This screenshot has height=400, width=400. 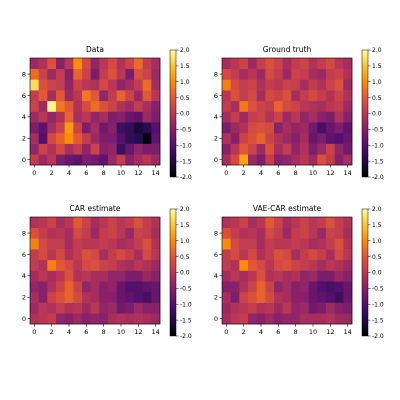 What do you see at coordinates (330, 332) in the screenshot?
I see `x-tick-label: 12` at bounding box center [330, 332].